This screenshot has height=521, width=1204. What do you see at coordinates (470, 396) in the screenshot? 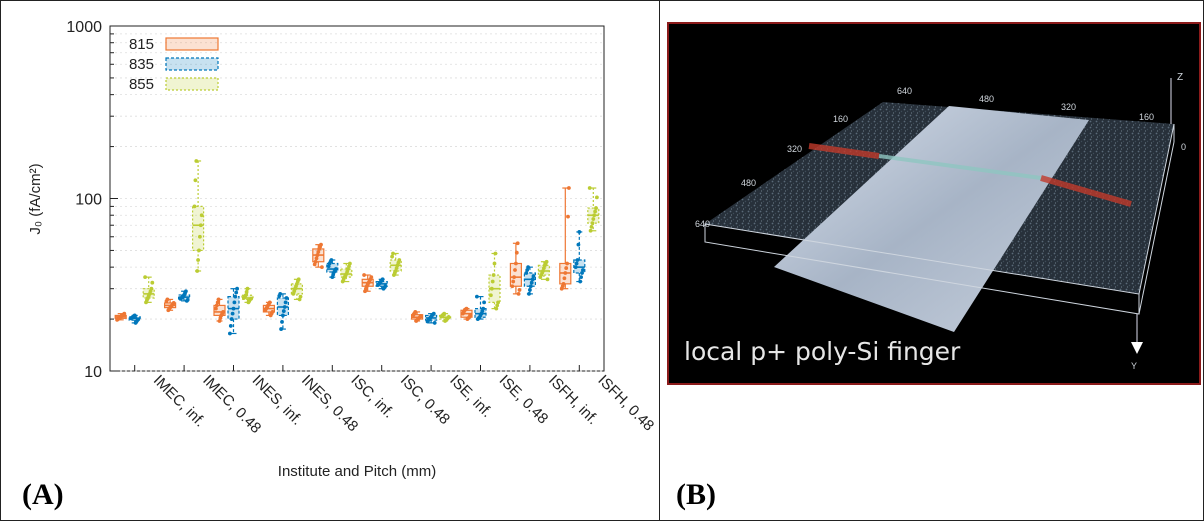
I see `x-tick-label: ISE, inf.` at bounding box center [470, 396].